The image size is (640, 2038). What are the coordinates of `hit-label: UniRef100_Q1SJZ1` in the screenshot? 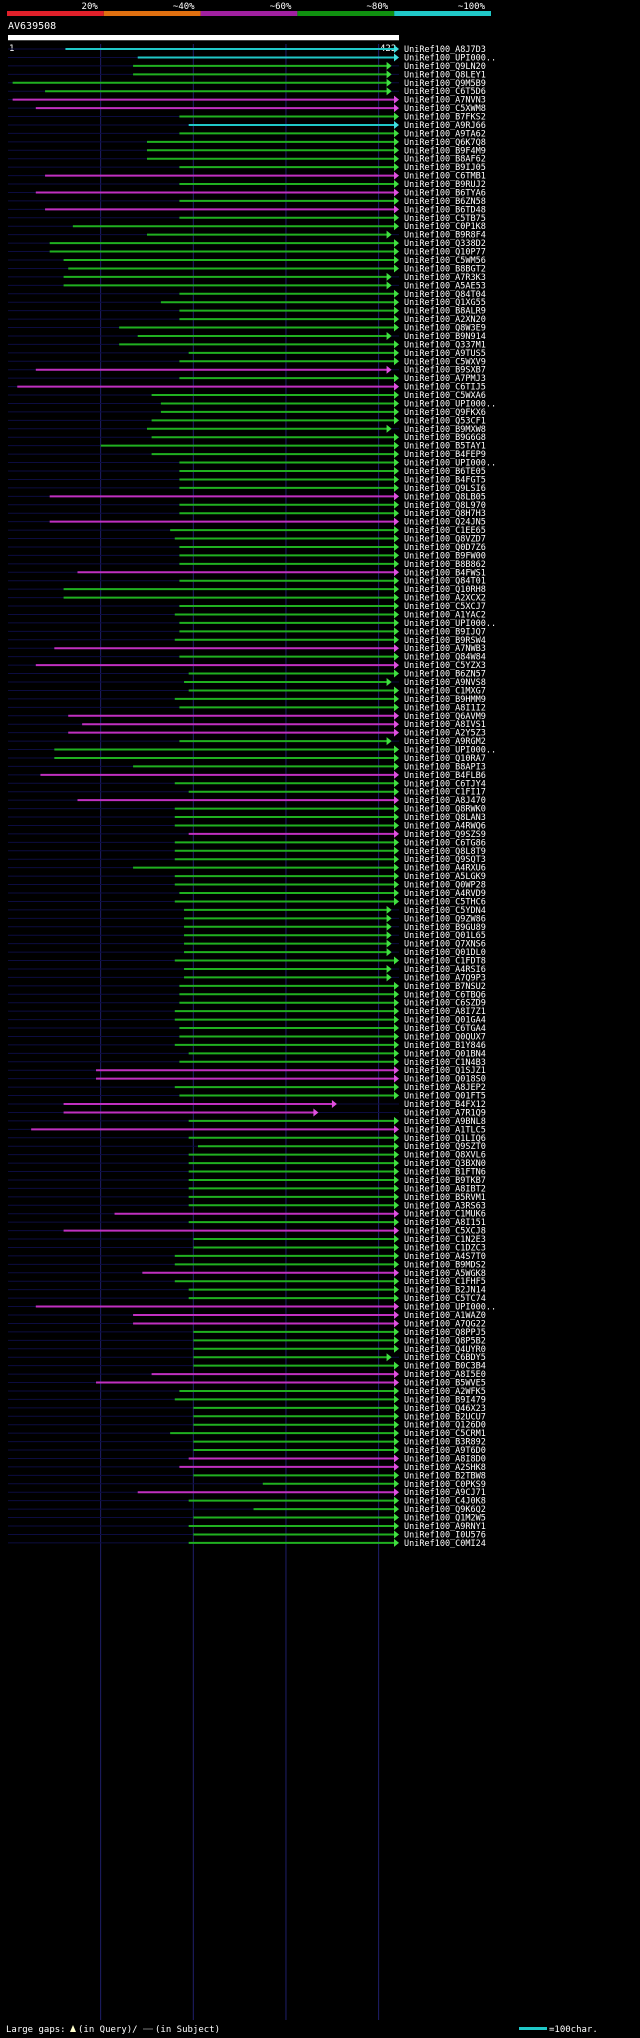 It's located at (445, 1071).